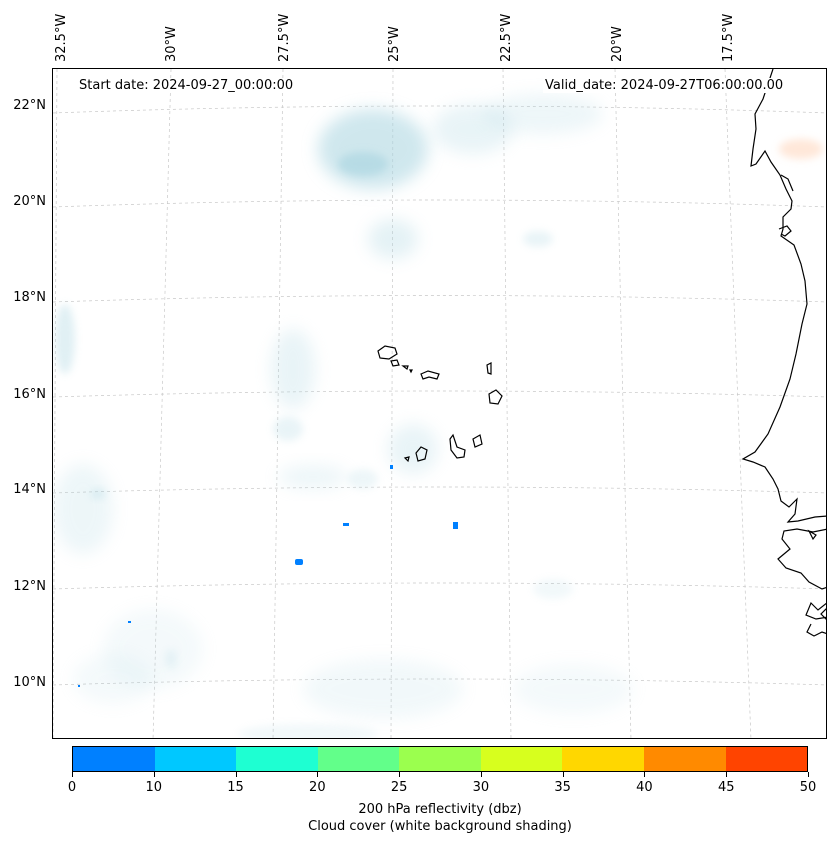  What do you see at coordinates (29, 586) in the screenshot?
I see `lat-label-12n: 12°N` at bounding box center [29, 586].